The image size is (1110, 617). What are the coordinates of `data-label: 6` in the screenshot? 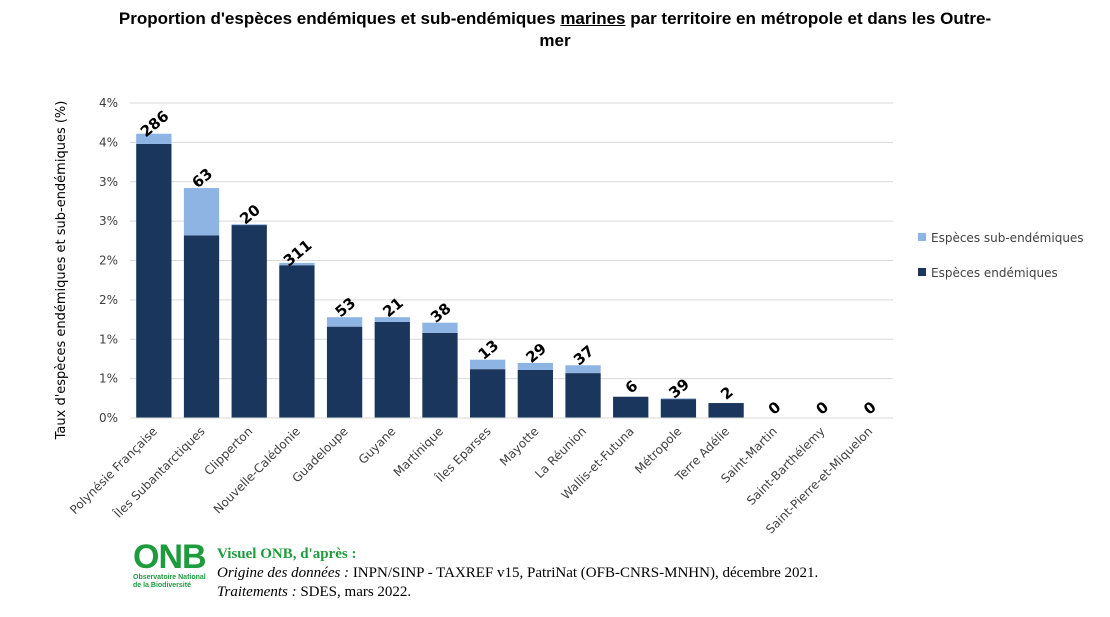 It's located at (632, 387).